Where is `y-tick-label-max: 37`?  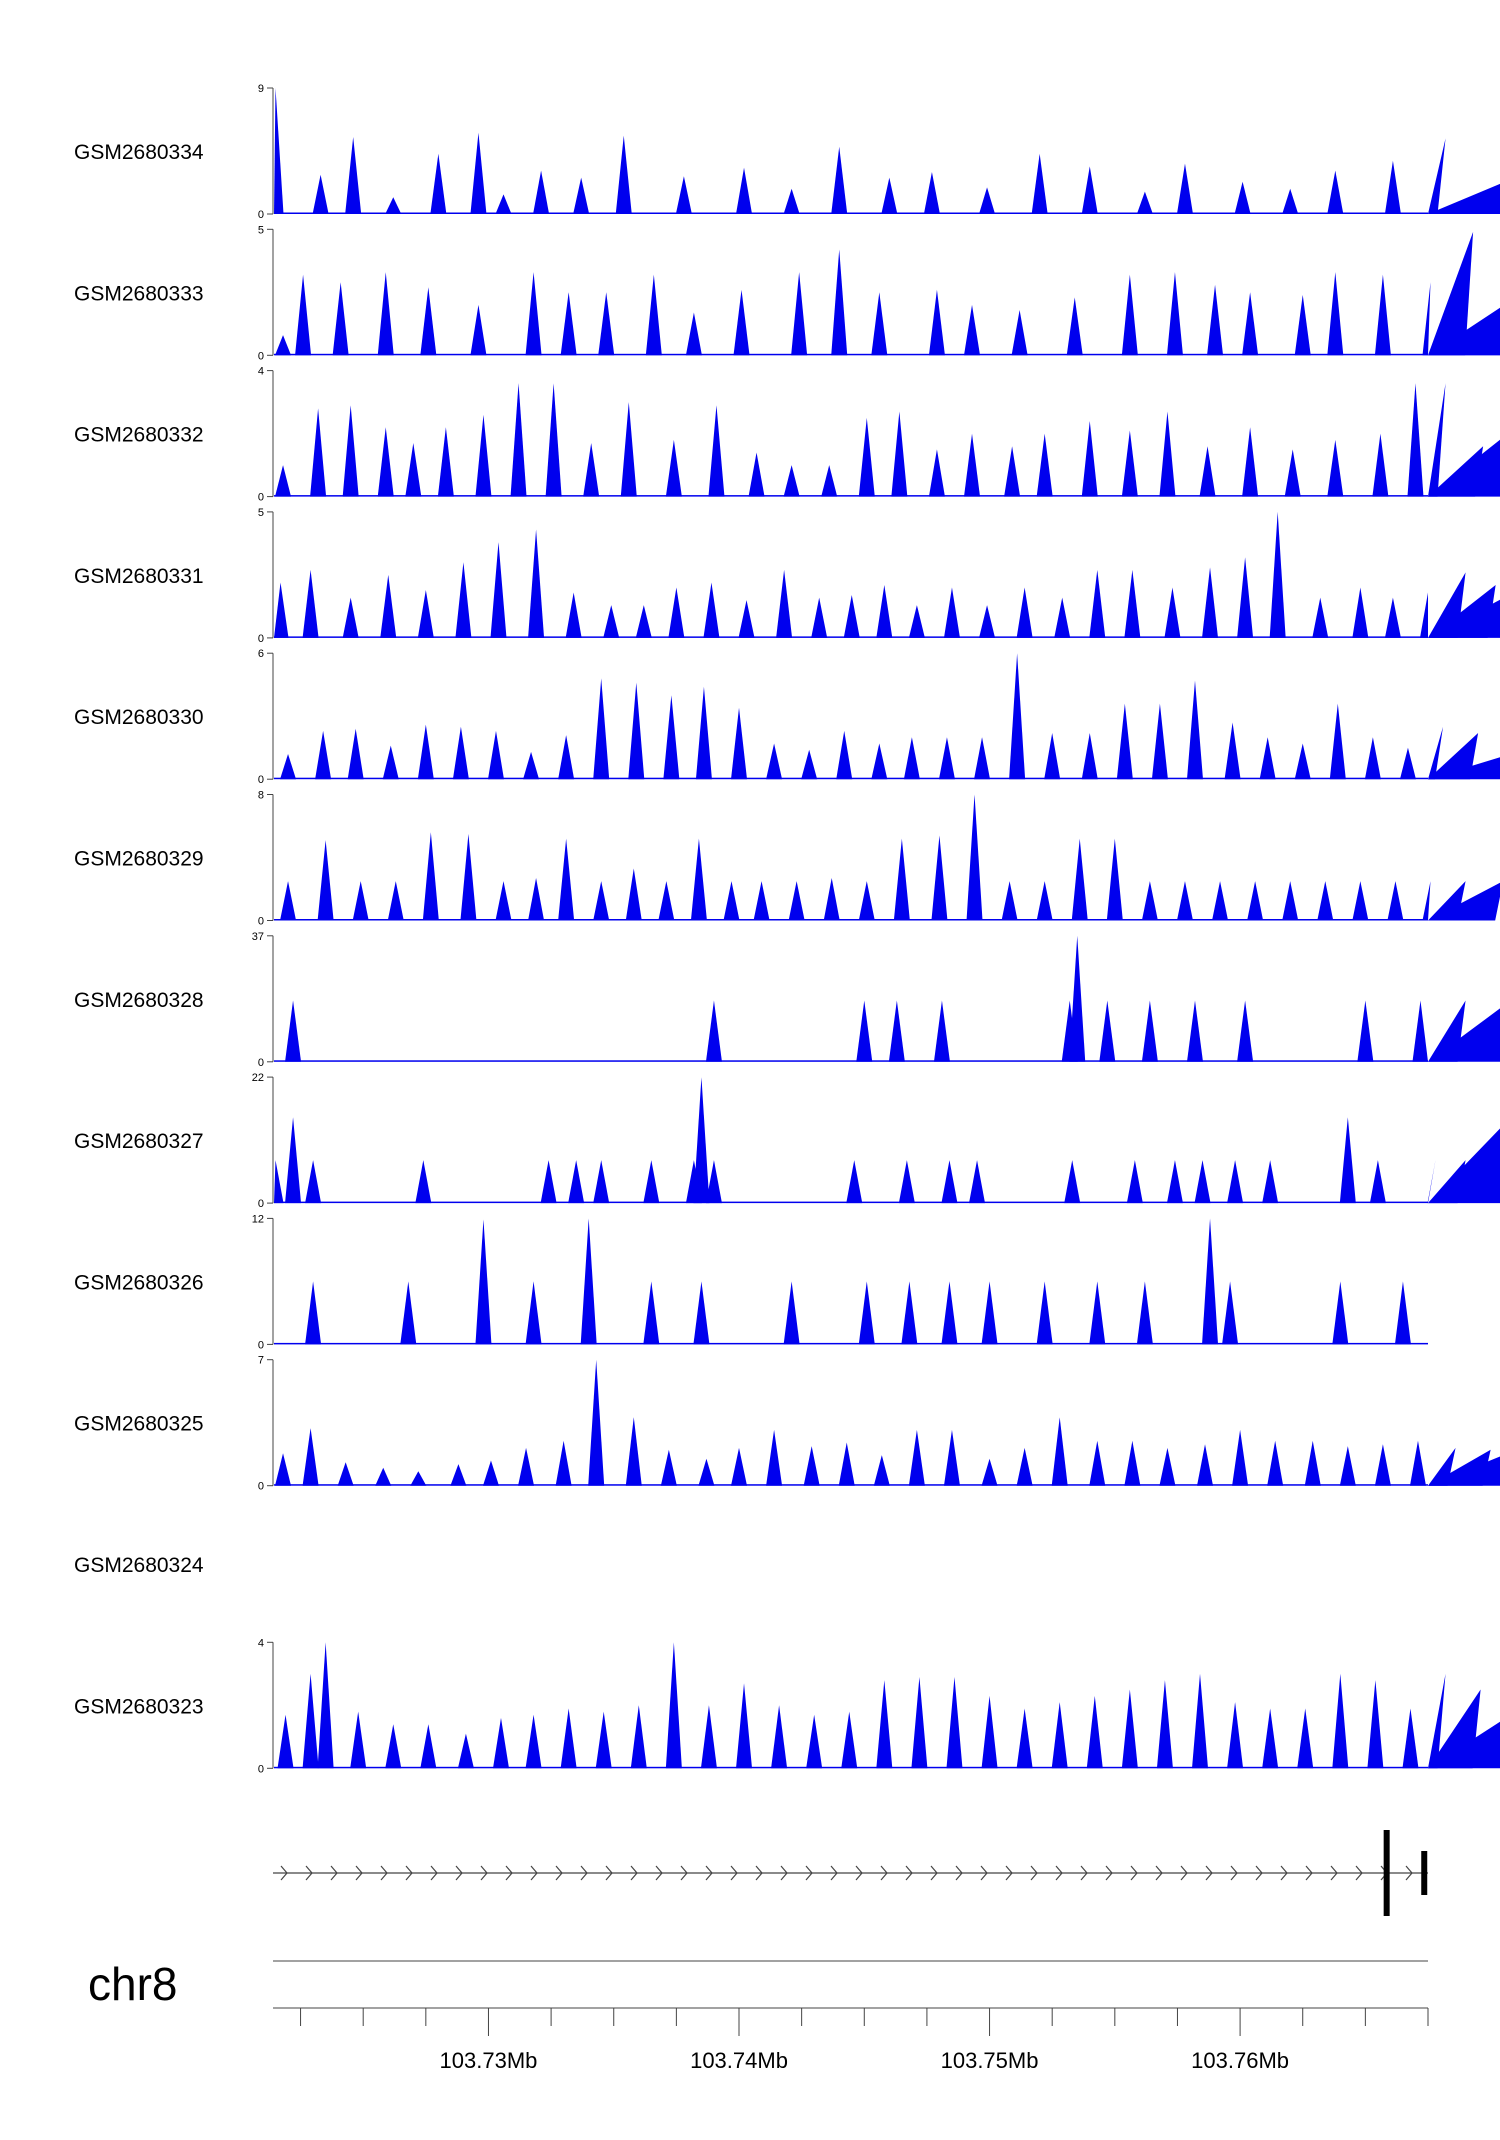
y-tick-label-max: 37 is located at coordinates (258, 937).